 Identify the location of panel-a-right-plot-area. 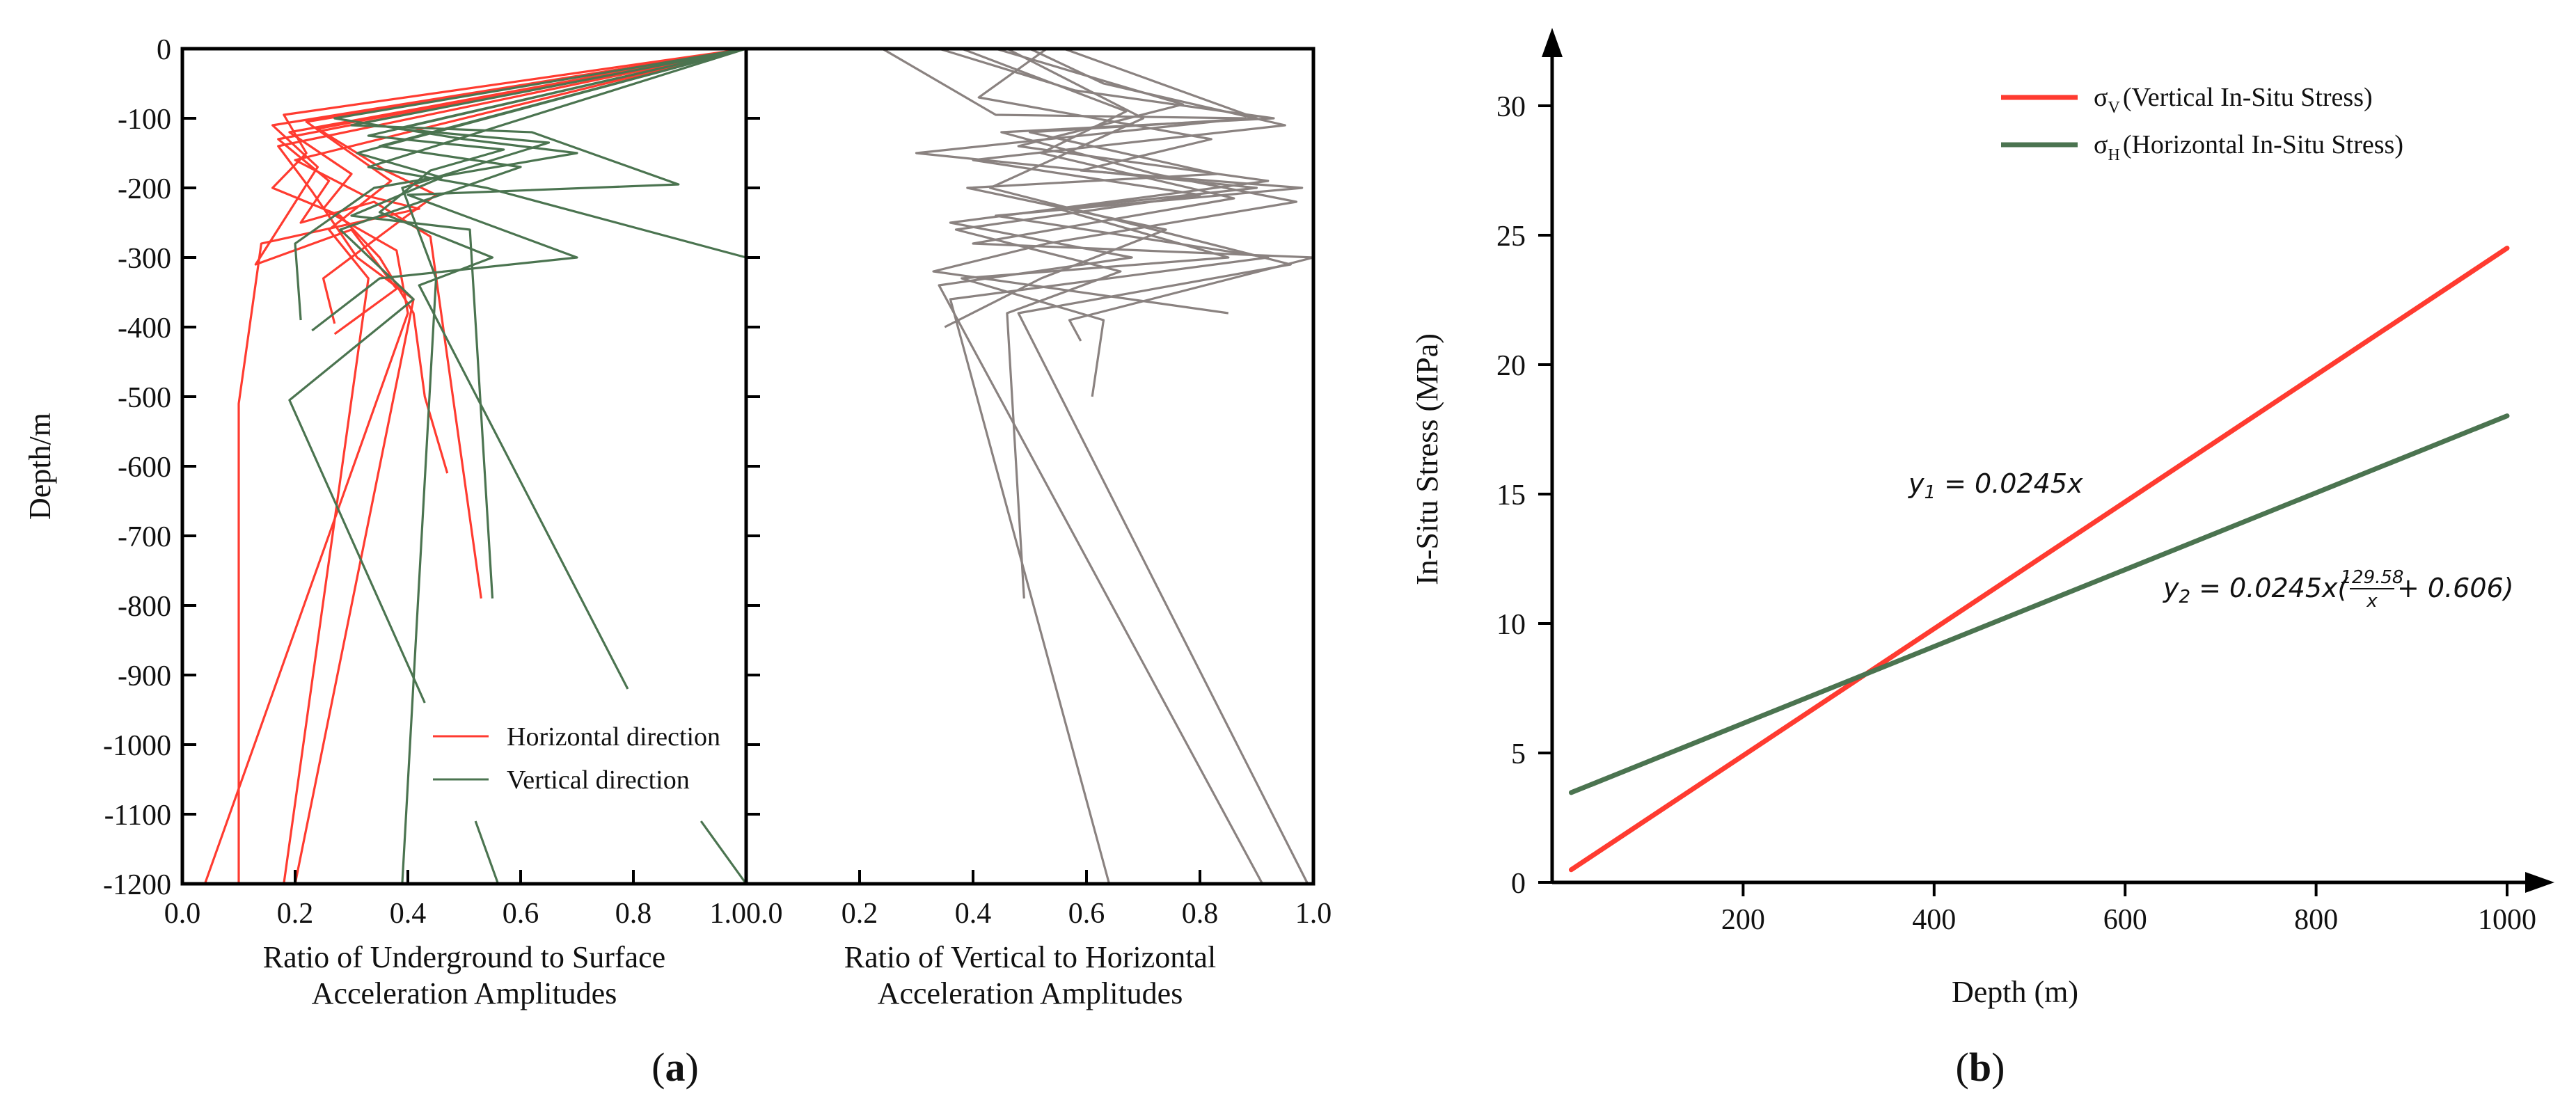
(1098, 466).